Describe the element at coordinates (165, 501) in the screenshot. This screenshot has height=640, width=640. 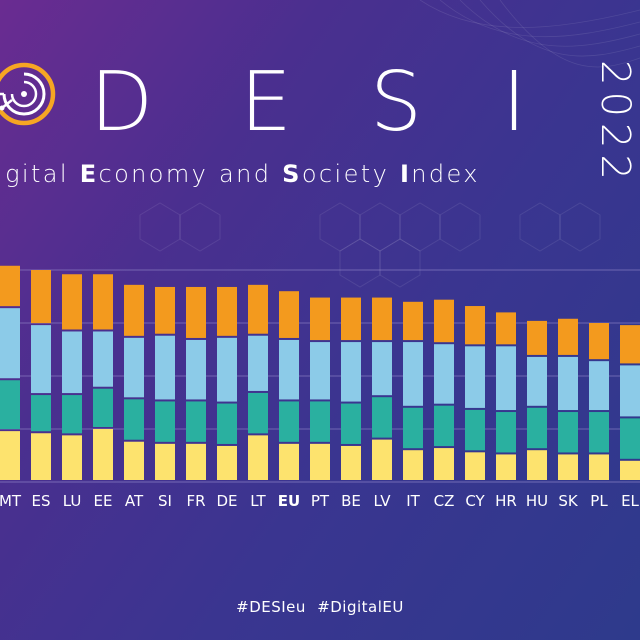
I see `tick-label-si: SI` at that location.